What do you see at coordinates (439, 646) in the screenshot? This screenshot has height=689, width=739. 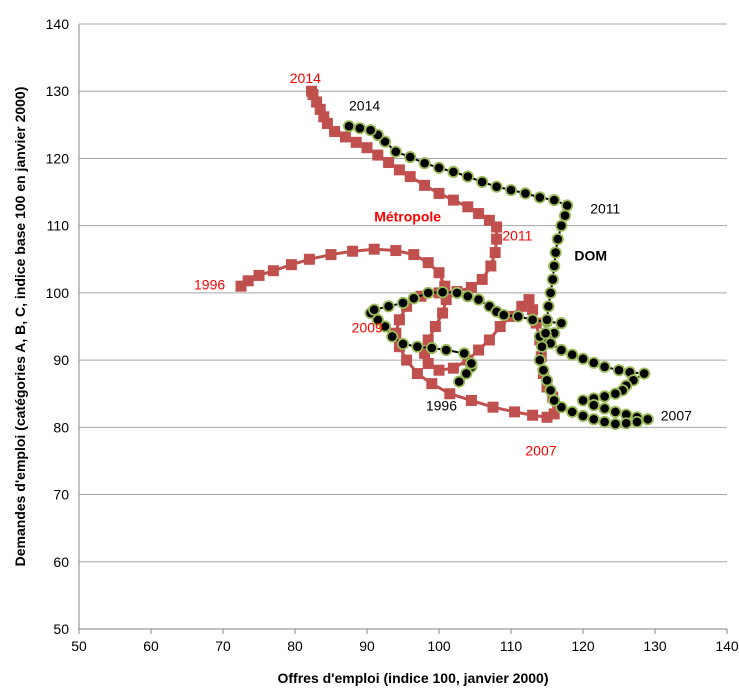 I see `x-tick-label: 100` at bounding box center [439, 646].